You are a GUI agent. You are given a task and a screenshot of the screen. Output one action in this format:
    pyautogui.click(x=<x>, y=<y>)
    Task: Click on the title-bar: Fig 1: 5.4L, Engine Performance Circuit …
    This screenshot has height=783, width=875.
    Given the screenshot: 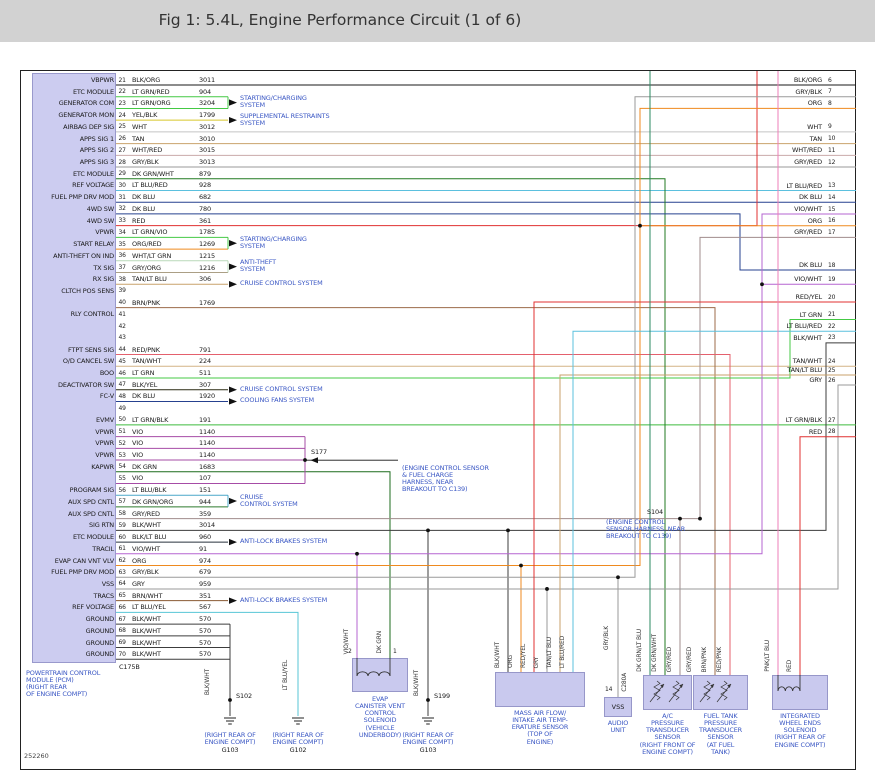 What is the action you would take?
    pyautogui.click(x=437, y=21)
    